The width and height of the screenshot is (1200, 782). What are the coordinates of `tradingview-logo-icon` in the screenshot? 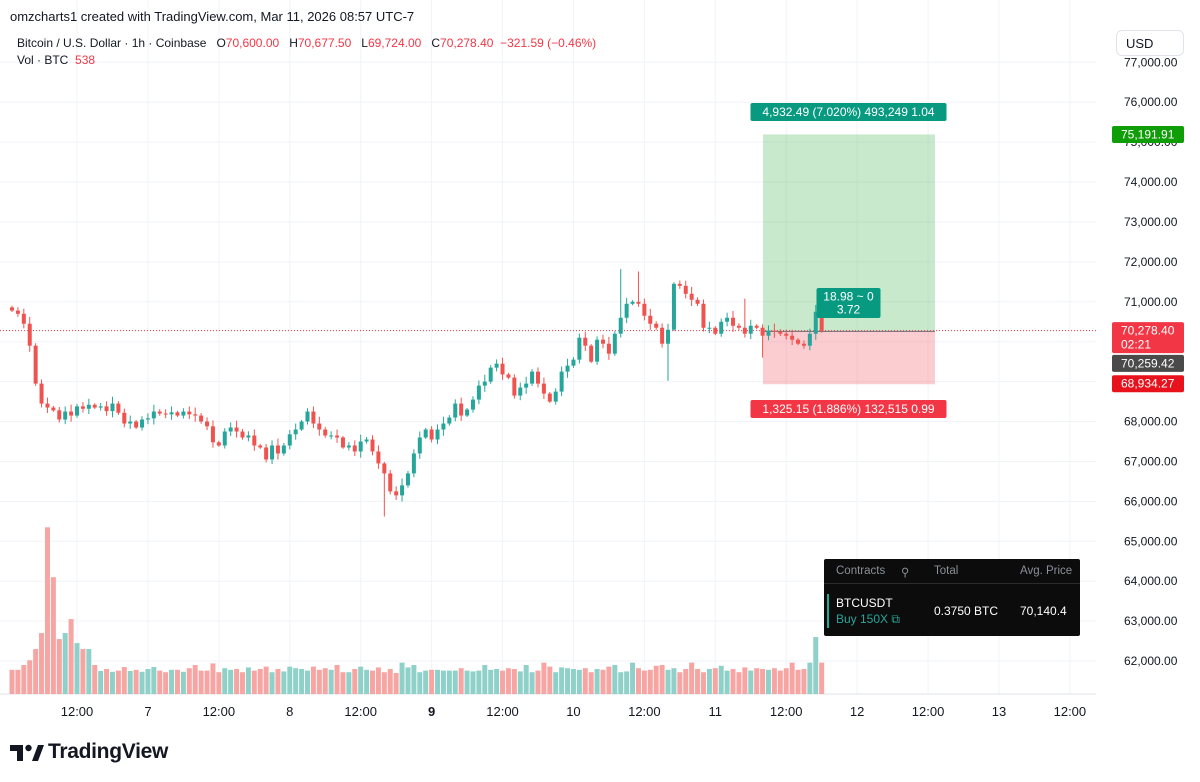 It's located at (27, 753).